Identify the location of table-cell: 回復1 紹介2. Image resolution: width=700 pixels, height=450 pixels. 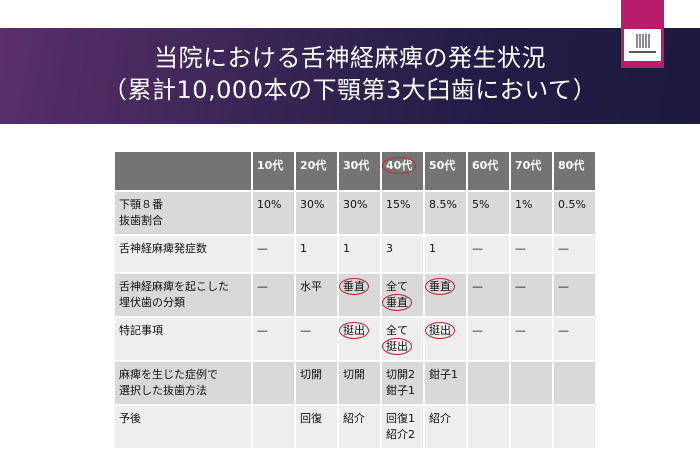
(402, 427).